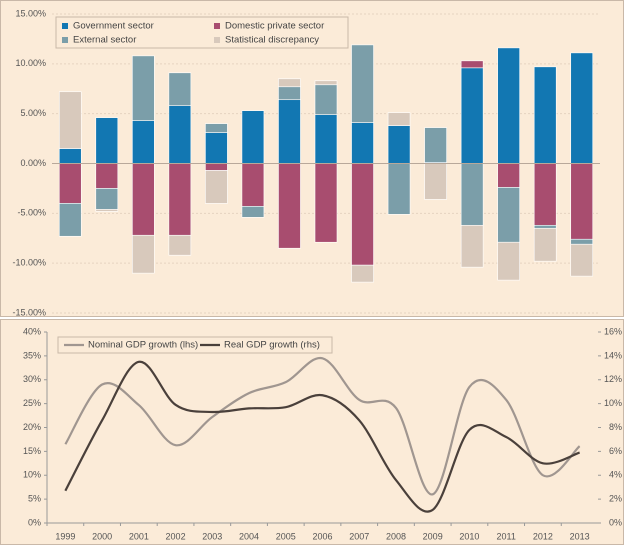 The image size is (624, 545). I want to click on x-tick-label: 2007, so click(359, 536).